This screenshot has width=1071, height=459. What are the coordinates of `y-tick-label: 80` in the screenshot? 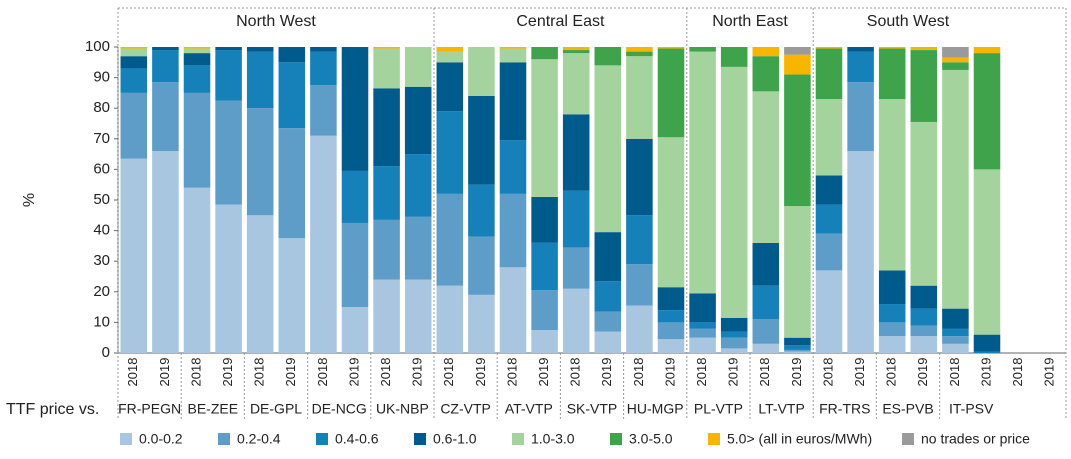 It's located at (101, 107).